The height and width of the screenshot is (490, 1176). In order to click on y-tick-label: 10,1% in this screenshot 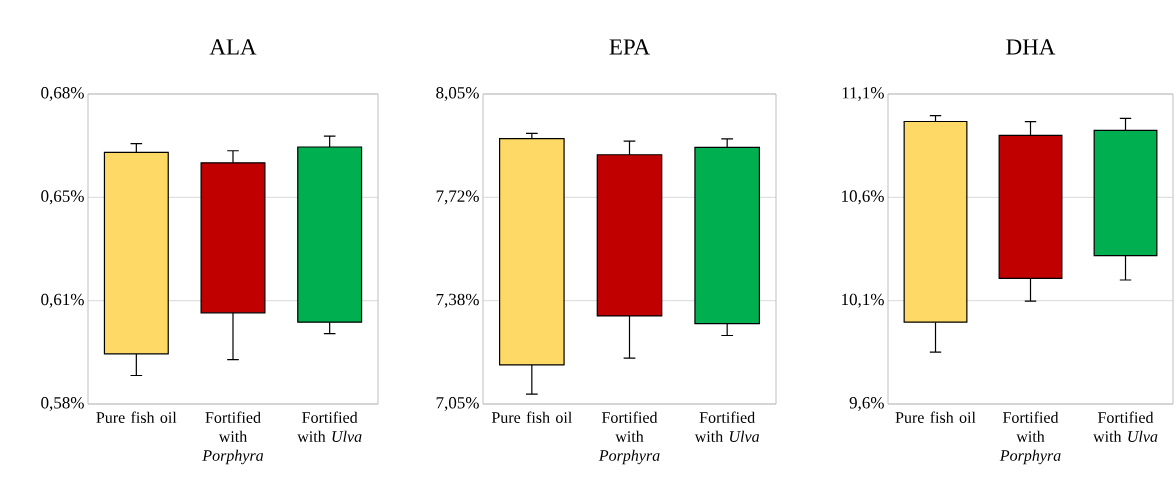, I will do `click(863, 300)`.